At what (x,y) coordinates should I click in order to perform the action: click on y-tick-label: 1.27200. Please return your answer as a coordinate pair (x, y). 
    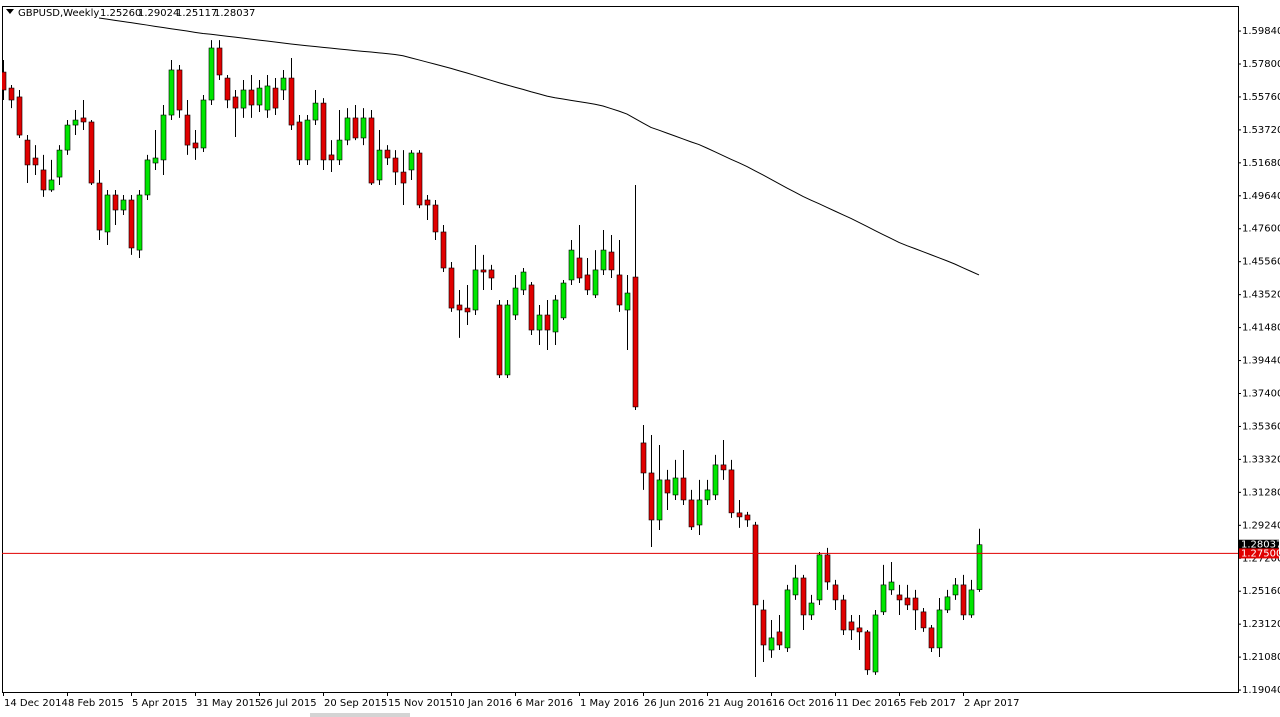
    Looking at the image, I should click on (1261, 558).